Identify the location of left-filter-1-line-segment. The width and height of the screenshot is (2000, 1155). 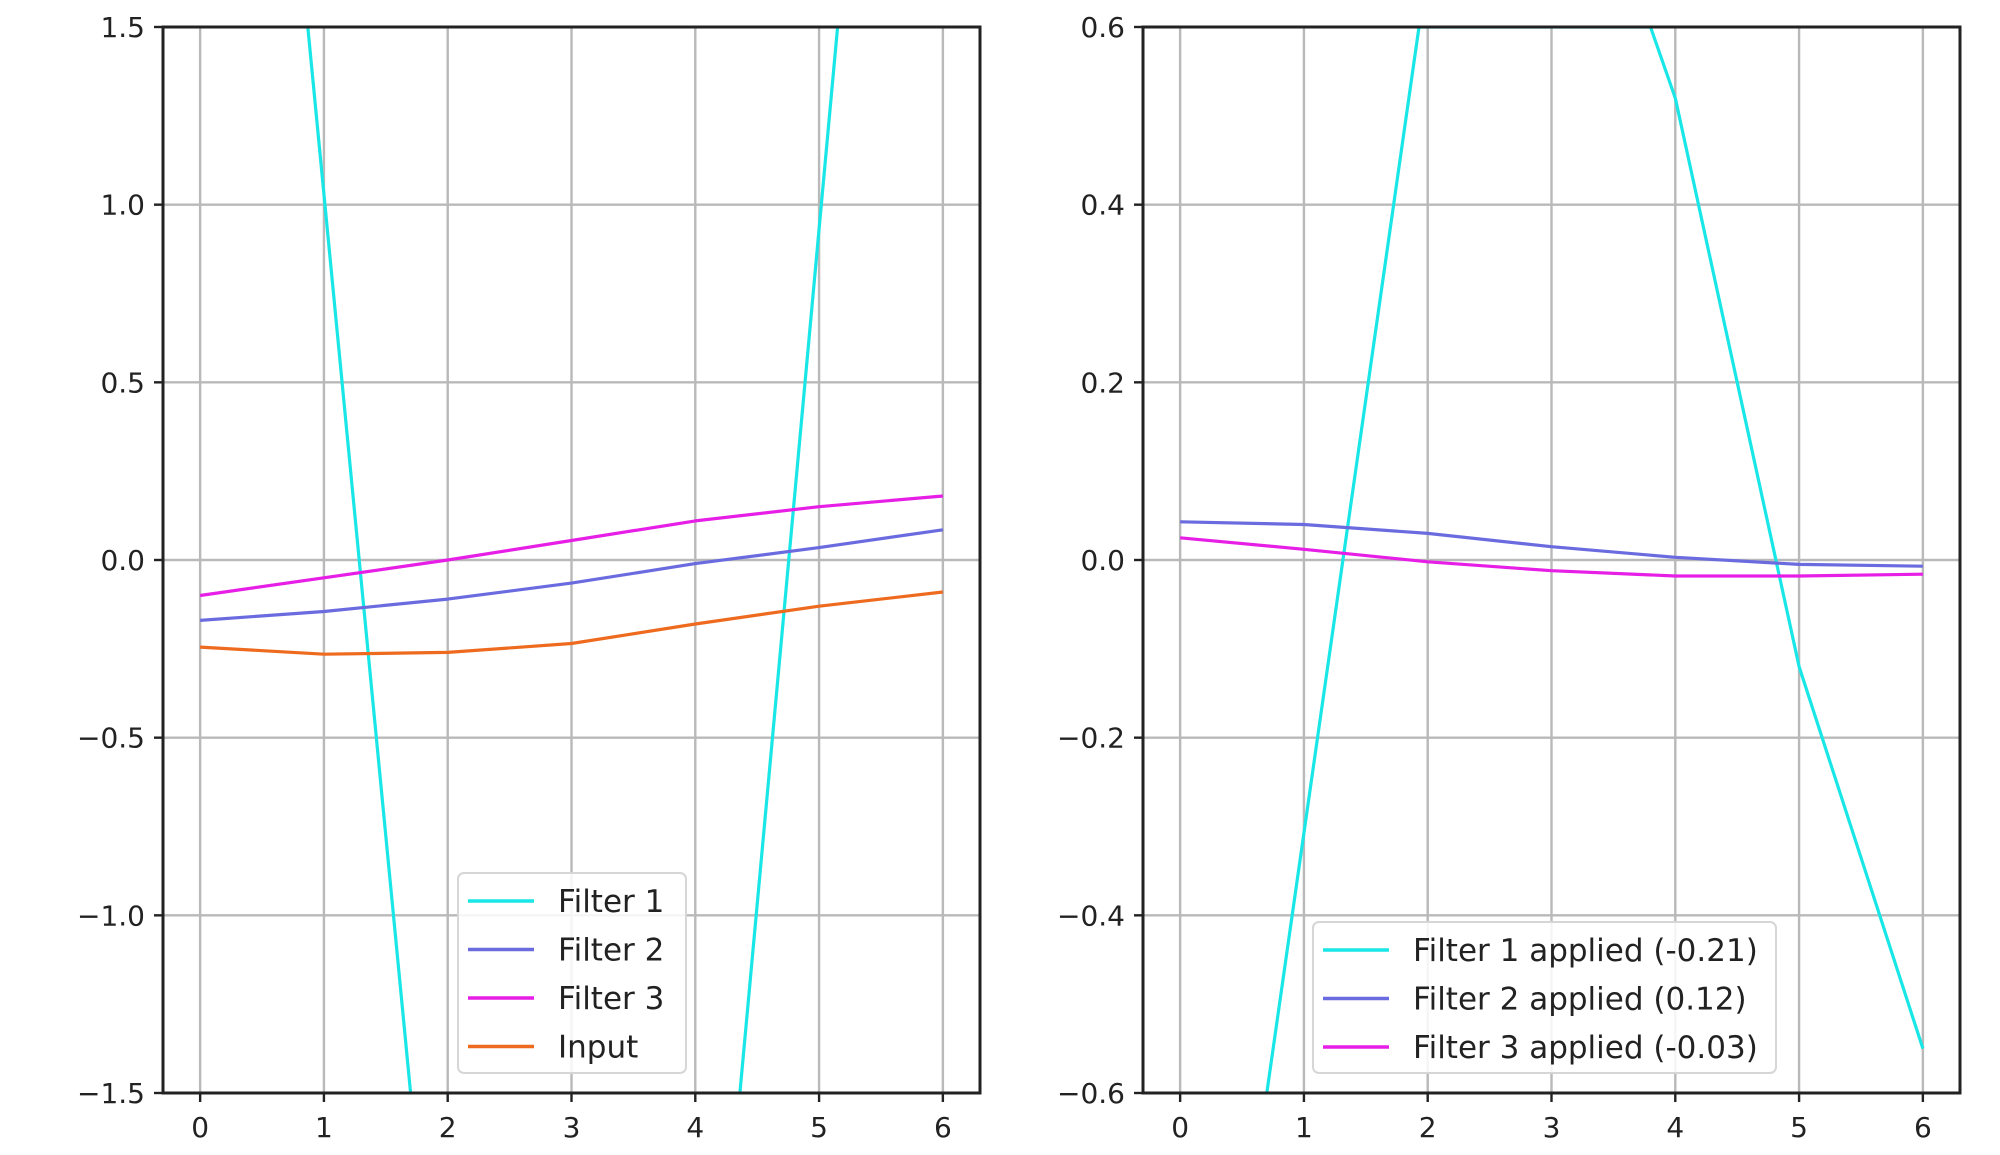
(789, 560).